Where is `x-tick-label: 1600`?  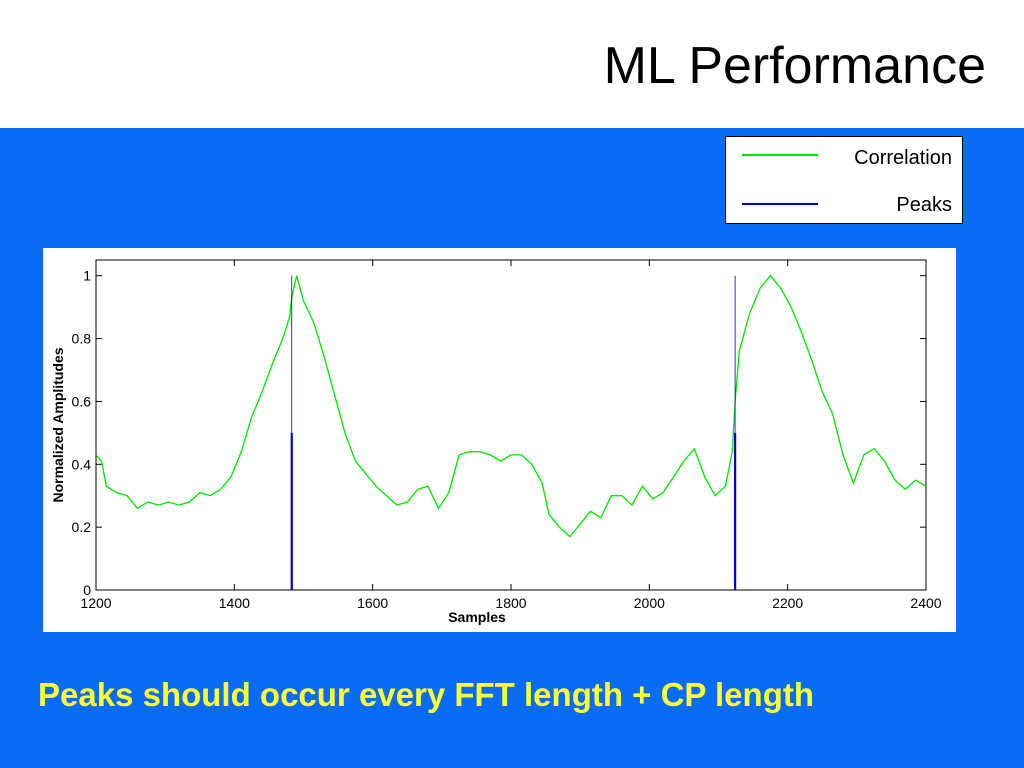 x-tick-label: 1600 is located at coordinates (372, 603).